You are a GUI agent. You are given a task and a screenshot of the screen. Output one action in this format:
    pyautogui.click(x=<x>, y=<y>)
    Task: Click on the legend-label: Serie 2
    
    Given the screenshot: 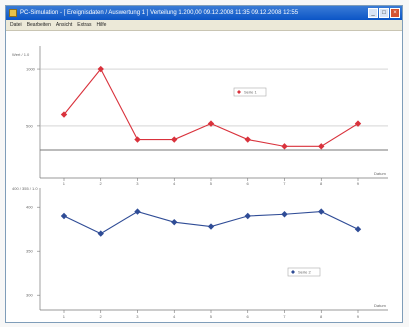 What is the action you would take?
    pyautogui.click(x=304, y=272)
    